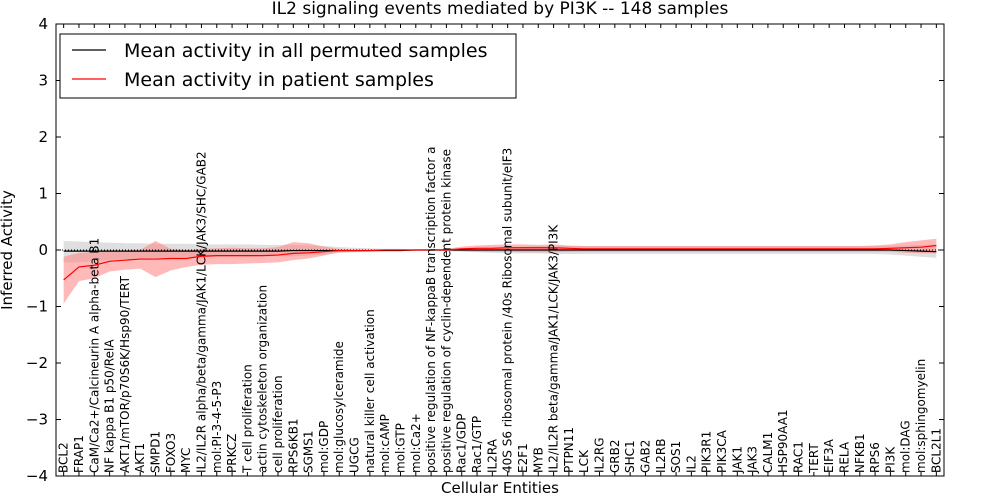 The width and height of the screenshot is (1000, 500). Describe the element at coordinates (110, 406) in the screenshot. I see `x-tick-label: NF kappa B1 p50/RelA` at that location.